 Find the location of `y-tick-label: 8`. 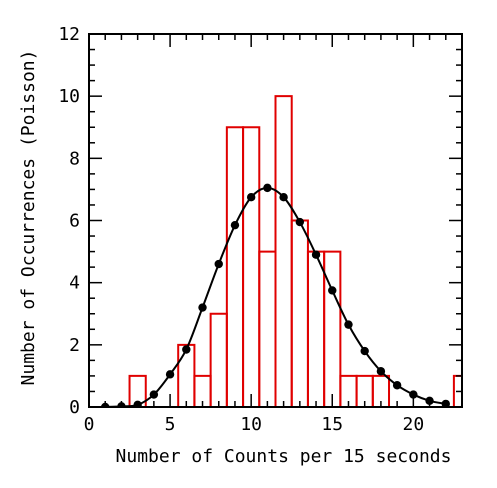

y-tick-label: 8 is located at coordinates (74, 158).